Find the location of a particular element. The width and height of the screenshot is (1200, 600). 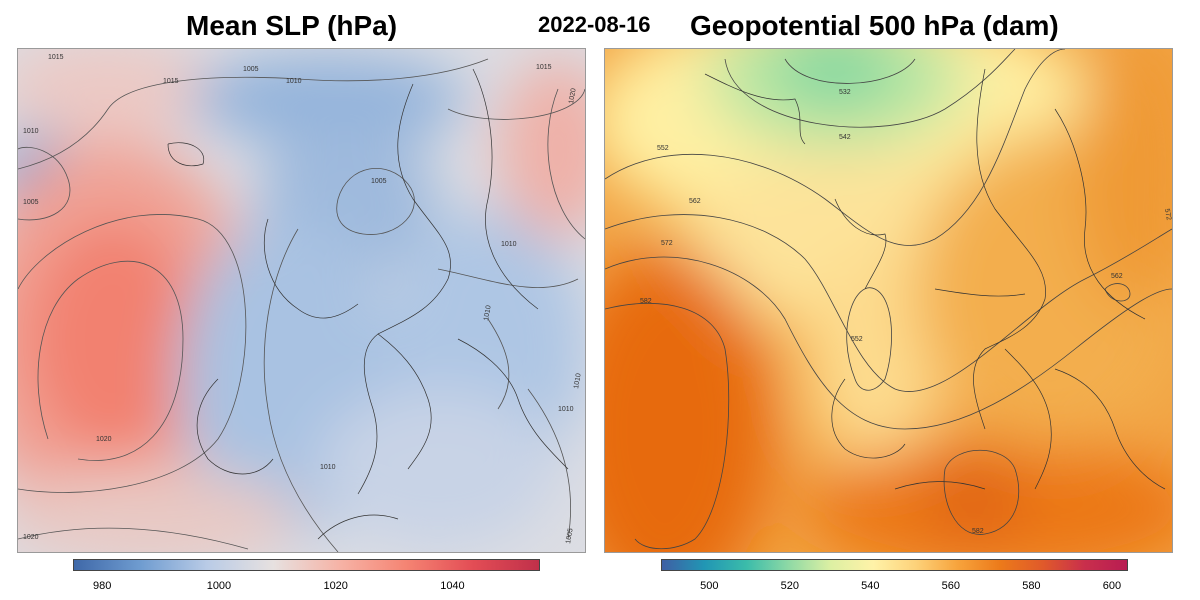

z500-colorbar-tick: 520 is located at coordinates (789, 586).